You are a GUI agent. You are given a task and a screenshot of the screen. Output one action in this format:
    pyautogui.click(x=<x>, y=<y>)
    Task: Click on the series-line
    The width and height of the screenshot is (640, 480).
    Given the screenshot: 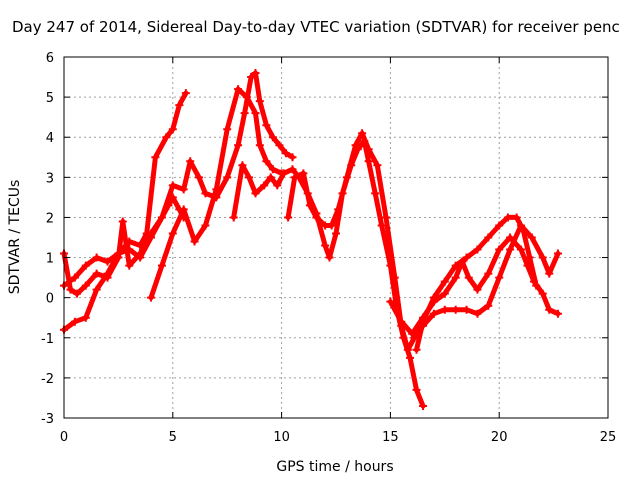 What is the action you would take?
    pyautogui.click(x=125, y=189)
    